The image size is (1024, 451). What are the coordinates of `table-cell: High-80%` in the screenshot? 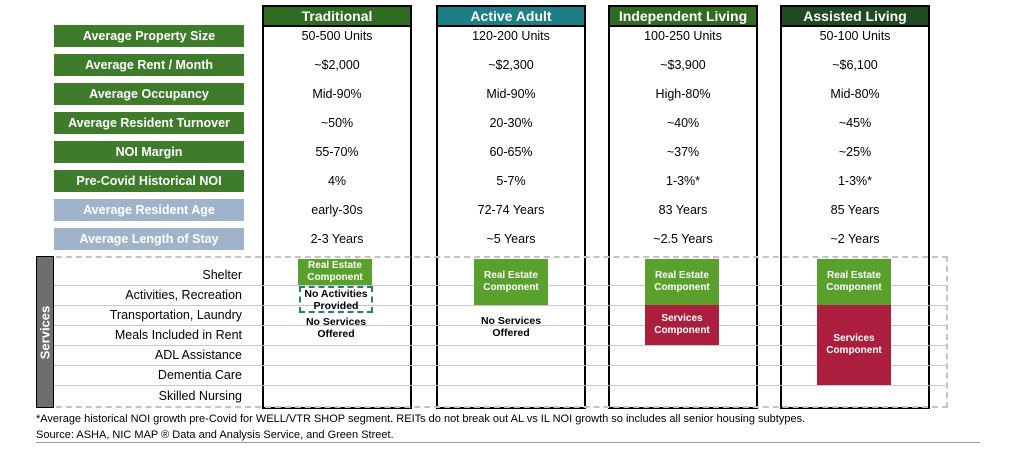 It's located at (683, 94).